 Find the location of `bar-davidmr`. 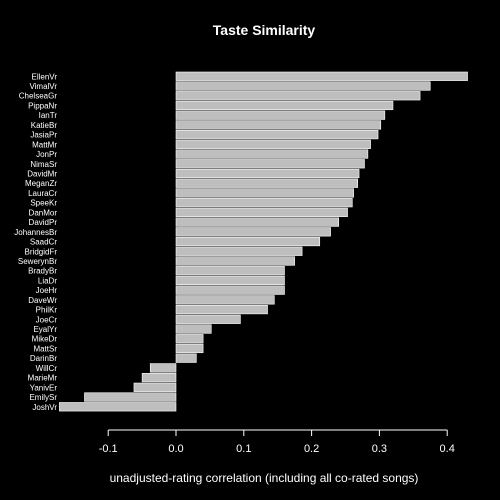

bar-davidmr is located at coordinates (267, 173).